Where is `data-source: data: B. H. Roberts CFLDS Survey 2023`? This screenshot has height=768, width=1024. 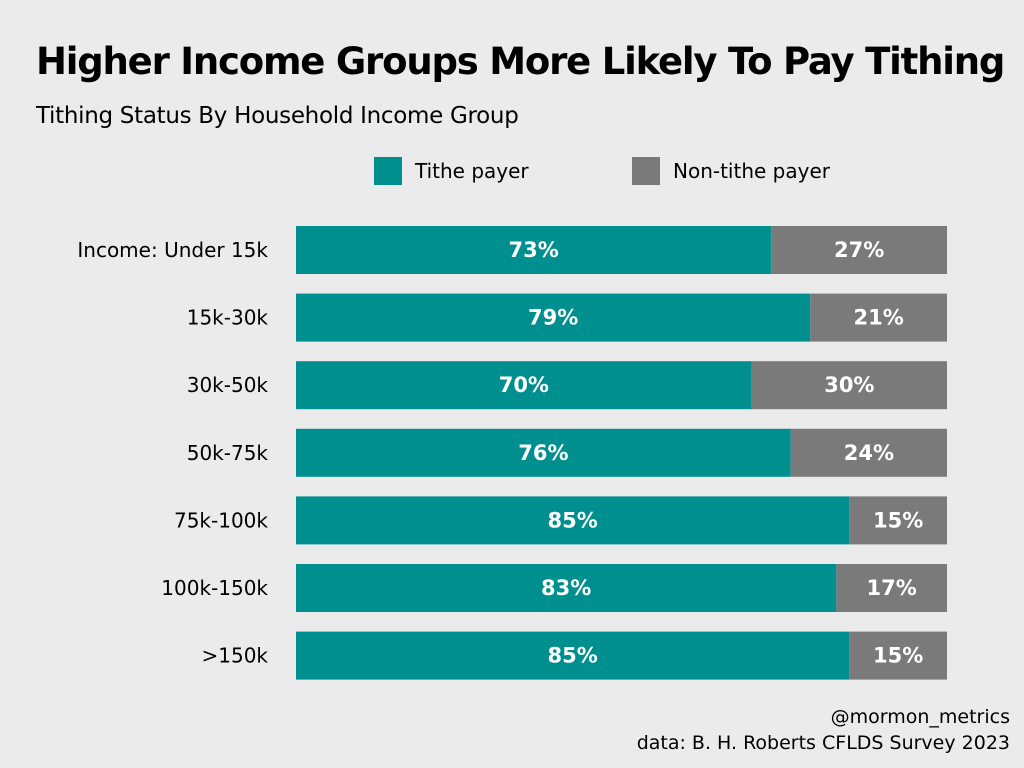 data-source: data: B. H. Roberts CFLDS Survey 2023 is located at coordinates (823, 743).